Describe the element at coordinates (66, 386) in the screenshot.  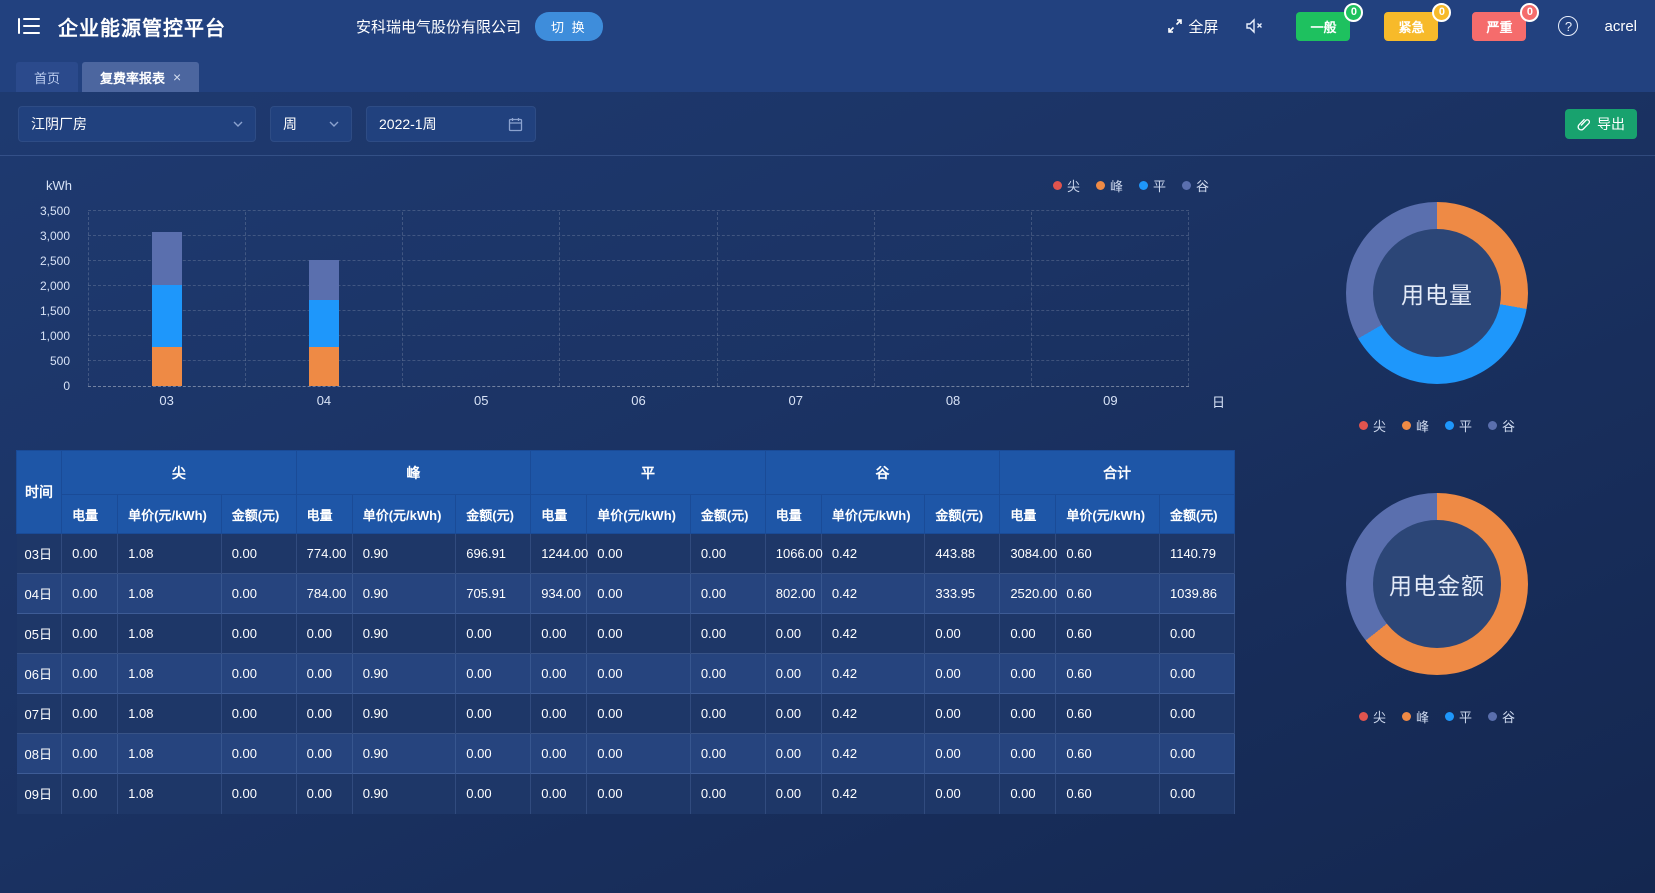
I see `y-tick-label: 0` at that location.